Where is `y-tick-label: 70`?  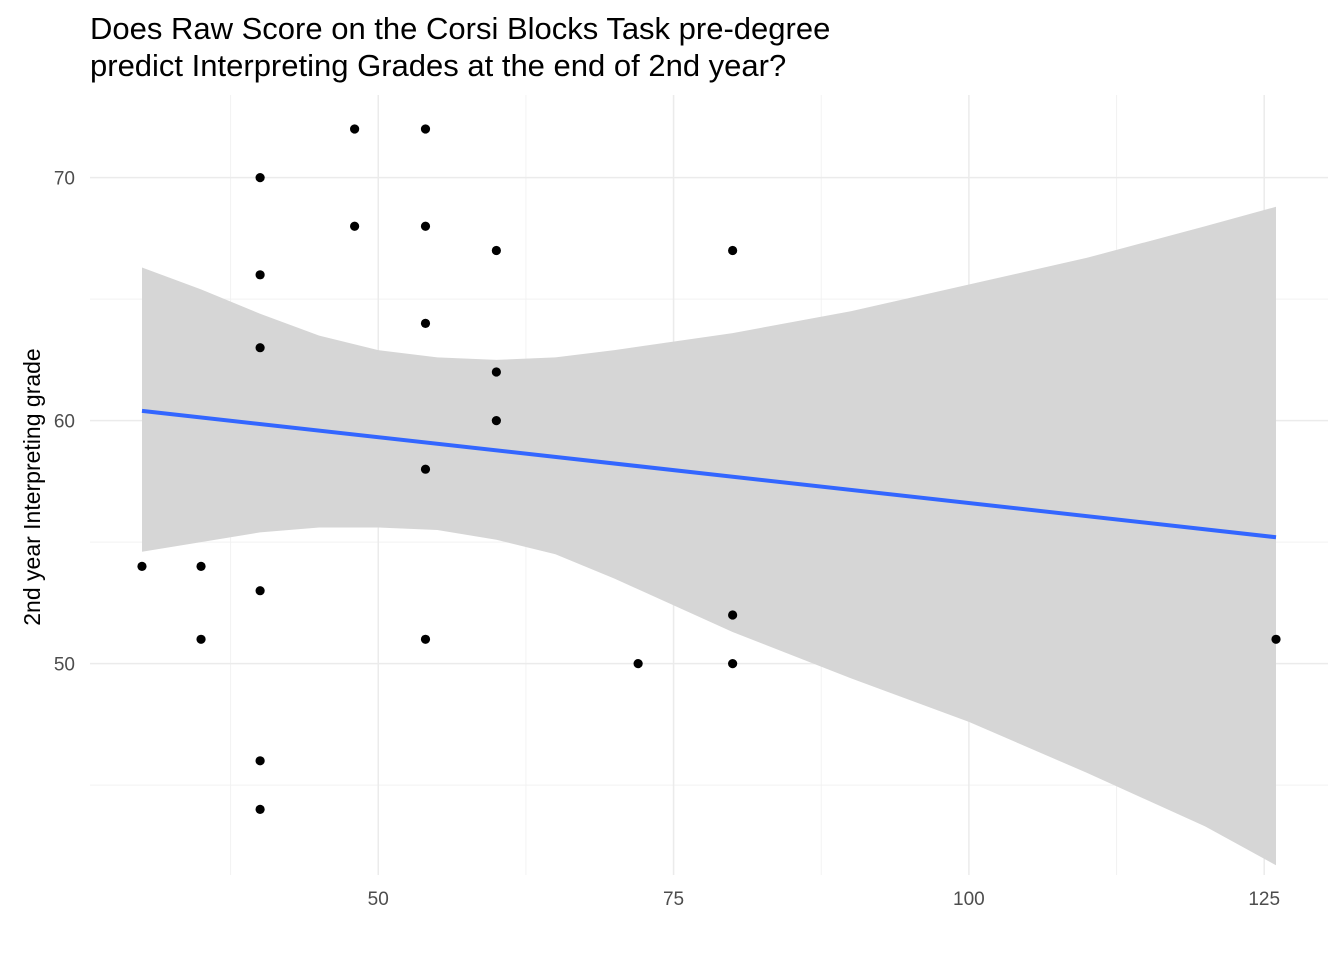 y-tick-label: 70 is located at coordinates (64, 179).